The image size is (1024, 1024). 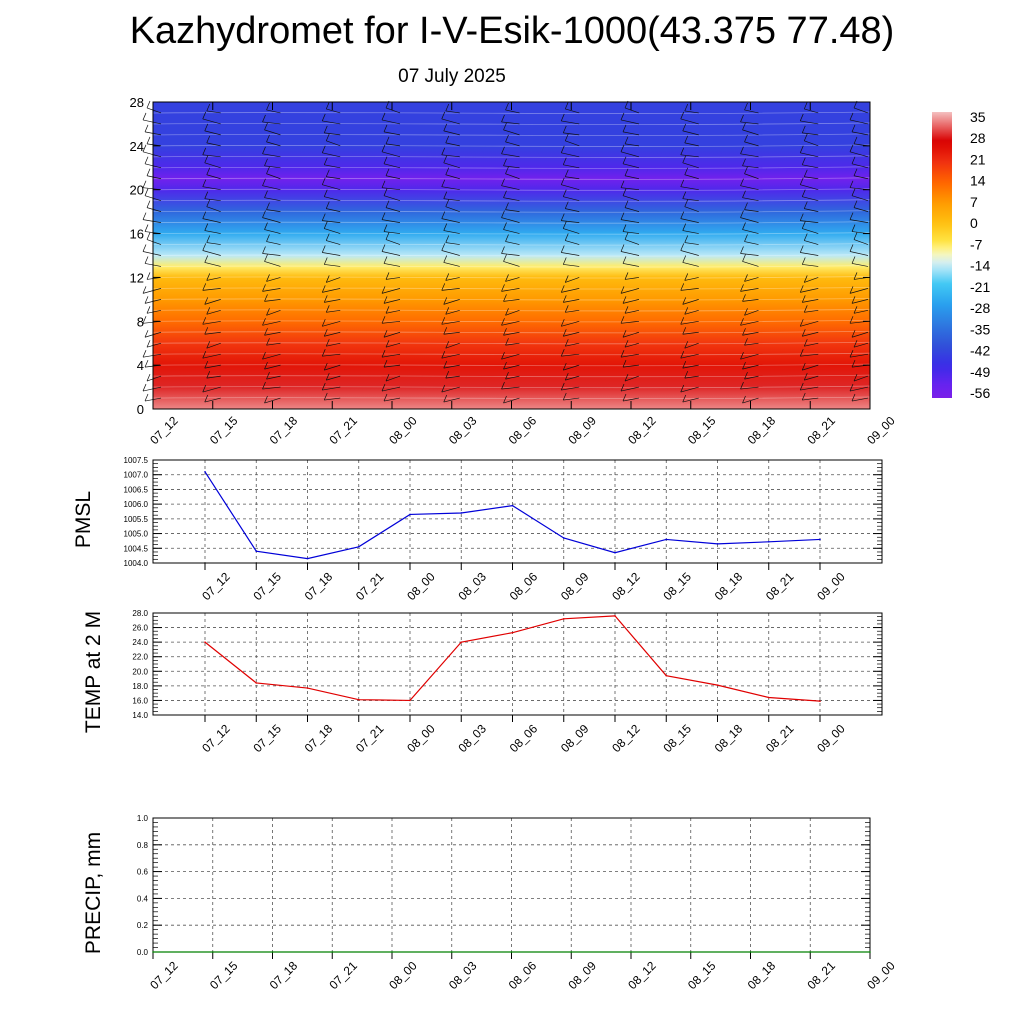 What do you see at coordinates (523, 975) in the screenshot?
I see `x-tick-label: 08_06` at bounding box center [523, 975].